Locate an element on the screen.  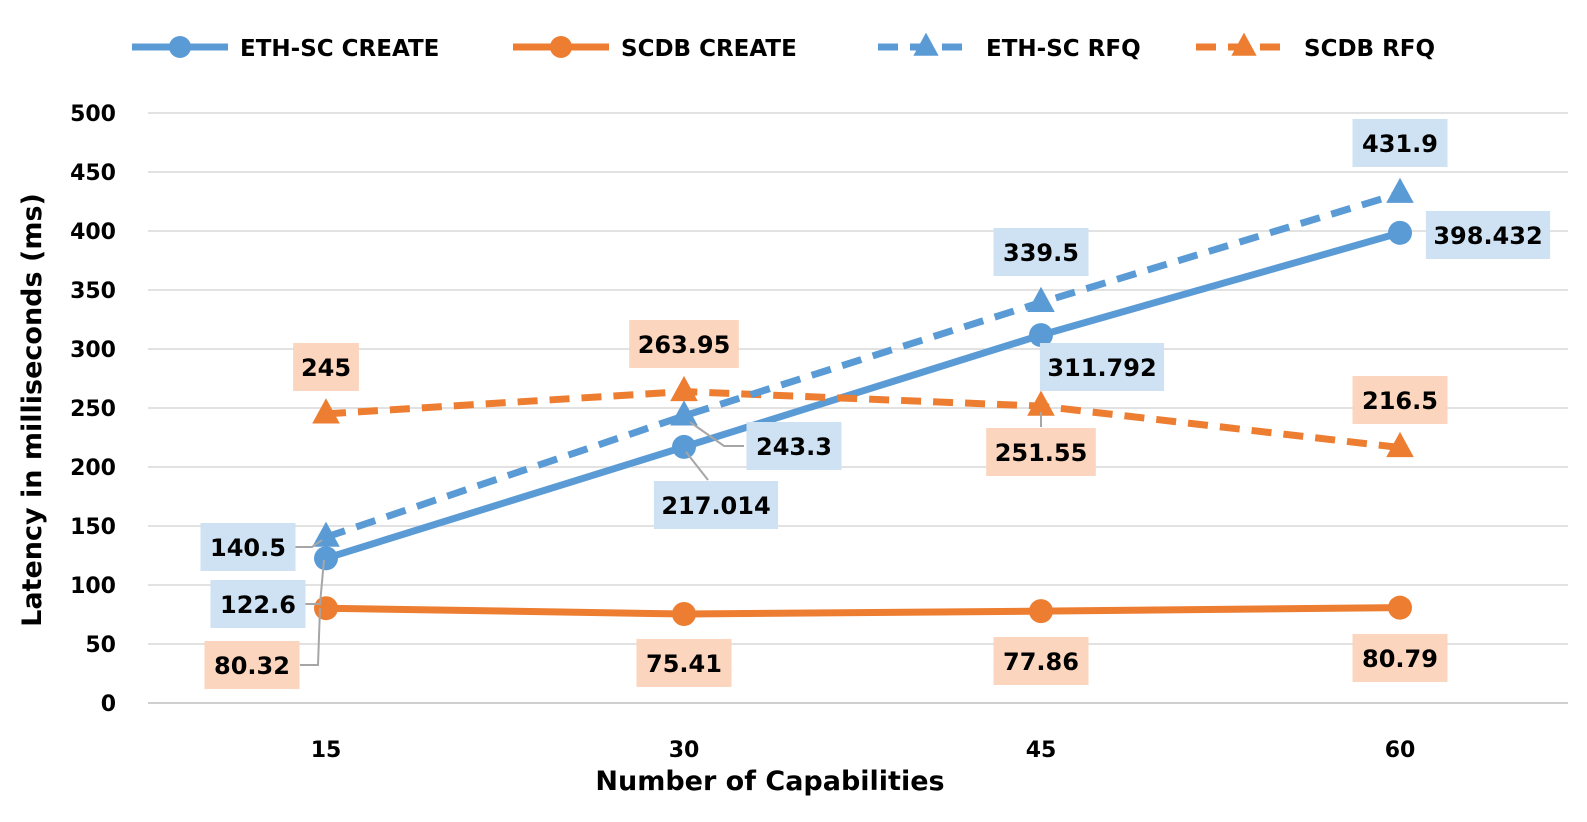
y-tick-label: 400 is located at coordinates (93, 232).